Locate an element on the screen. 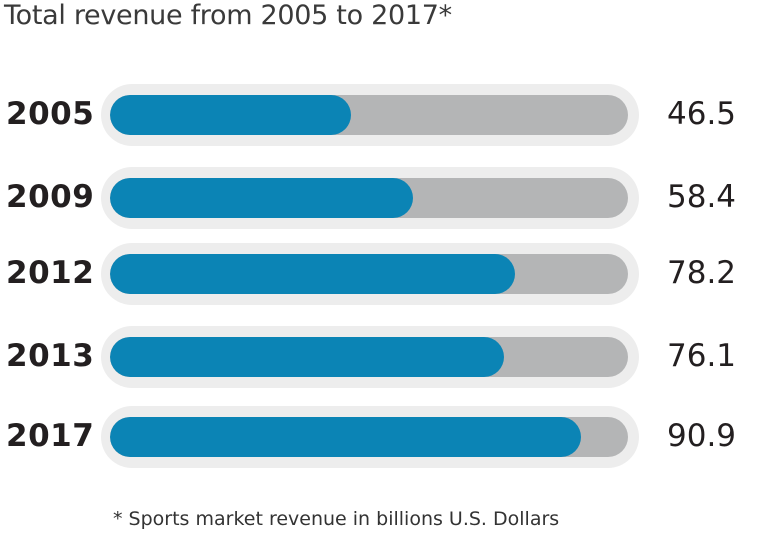  bar-2012 is located at coordinates (312, 274).